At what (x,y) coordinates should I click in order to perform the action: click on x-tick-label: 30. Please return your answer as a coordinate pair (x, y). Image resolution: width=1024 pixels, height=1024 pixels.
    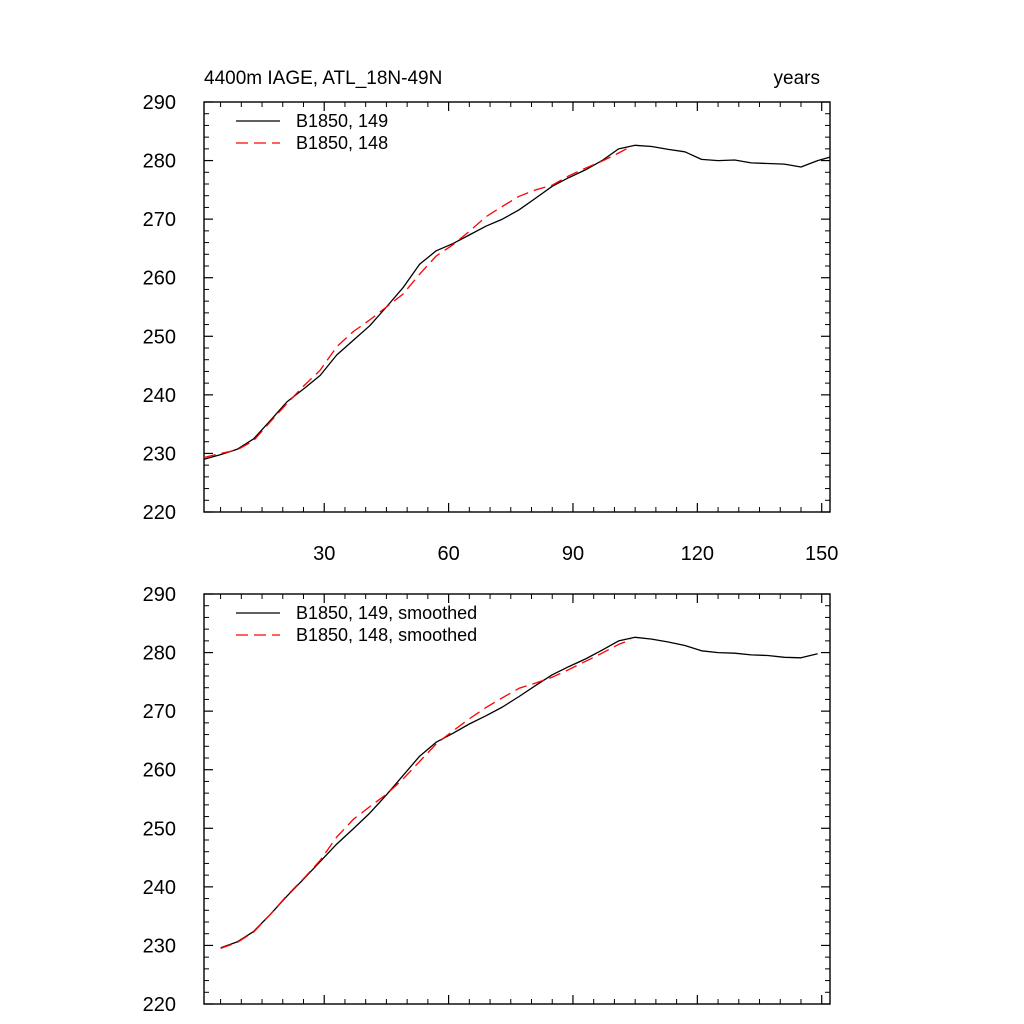
    Looking at the image, I should click on (324, 554).